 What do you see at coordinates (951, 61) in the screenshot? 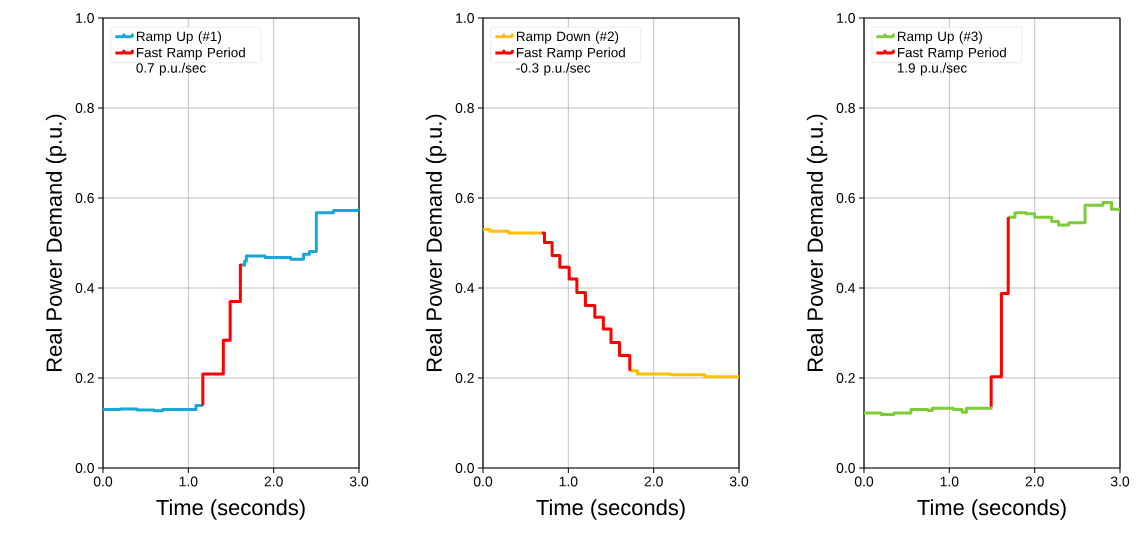
I see `legend-label: Fast Ramp Period 1.9 p.u./sec` at bounding box center [951, 61].